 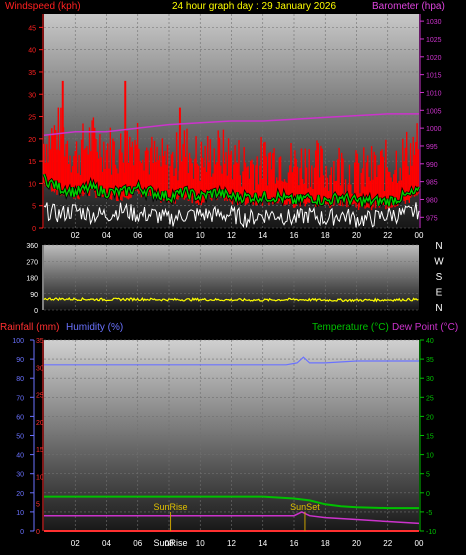 I want to click on wind-x-tick-label: 18, so click(x=325, y=235).